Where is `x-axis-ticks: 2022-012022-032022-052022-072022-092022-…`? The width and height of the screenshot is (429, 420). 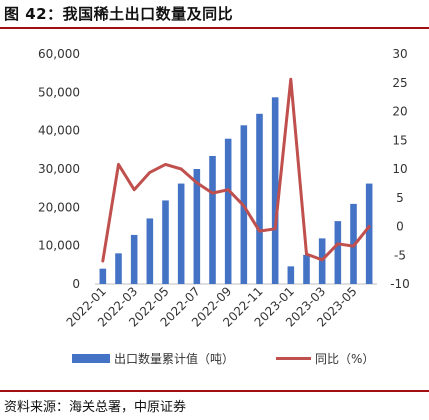
x-axis-ticks: 2022-012022-032022-052022-072022-092022-… is located at coordinates (212, 306).